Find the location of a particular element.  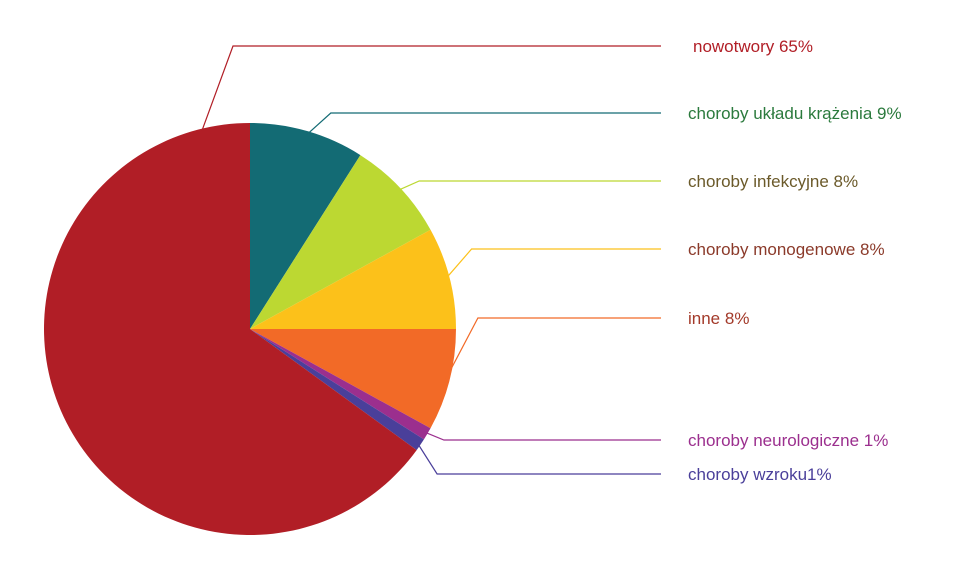

slice-label-5: choroby neurologiczne 1% is located at coordinates (788, 440).